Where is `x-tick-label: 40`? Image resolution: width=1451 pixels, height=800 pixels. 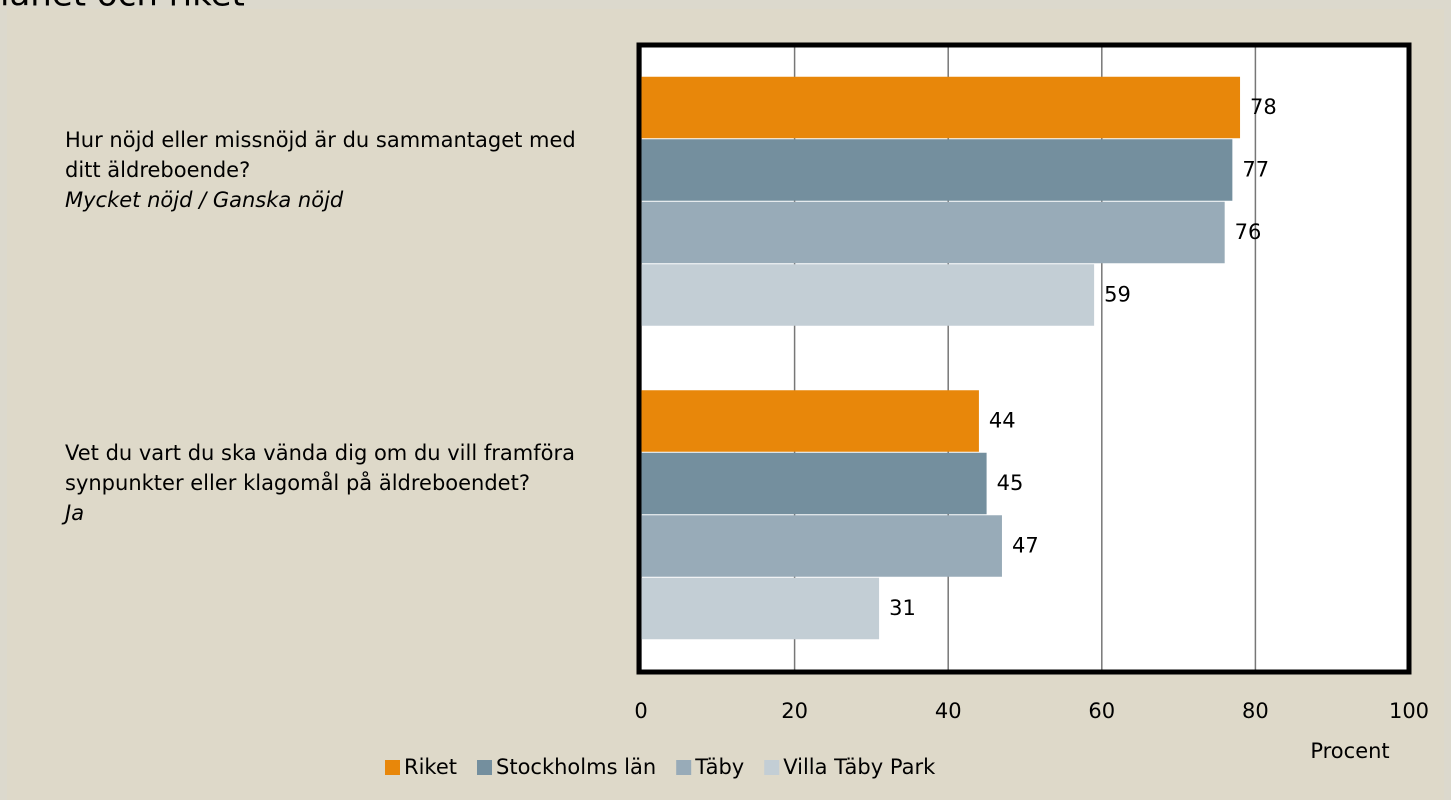
x-tick-label: 40 is located at coordinates (948, 711).